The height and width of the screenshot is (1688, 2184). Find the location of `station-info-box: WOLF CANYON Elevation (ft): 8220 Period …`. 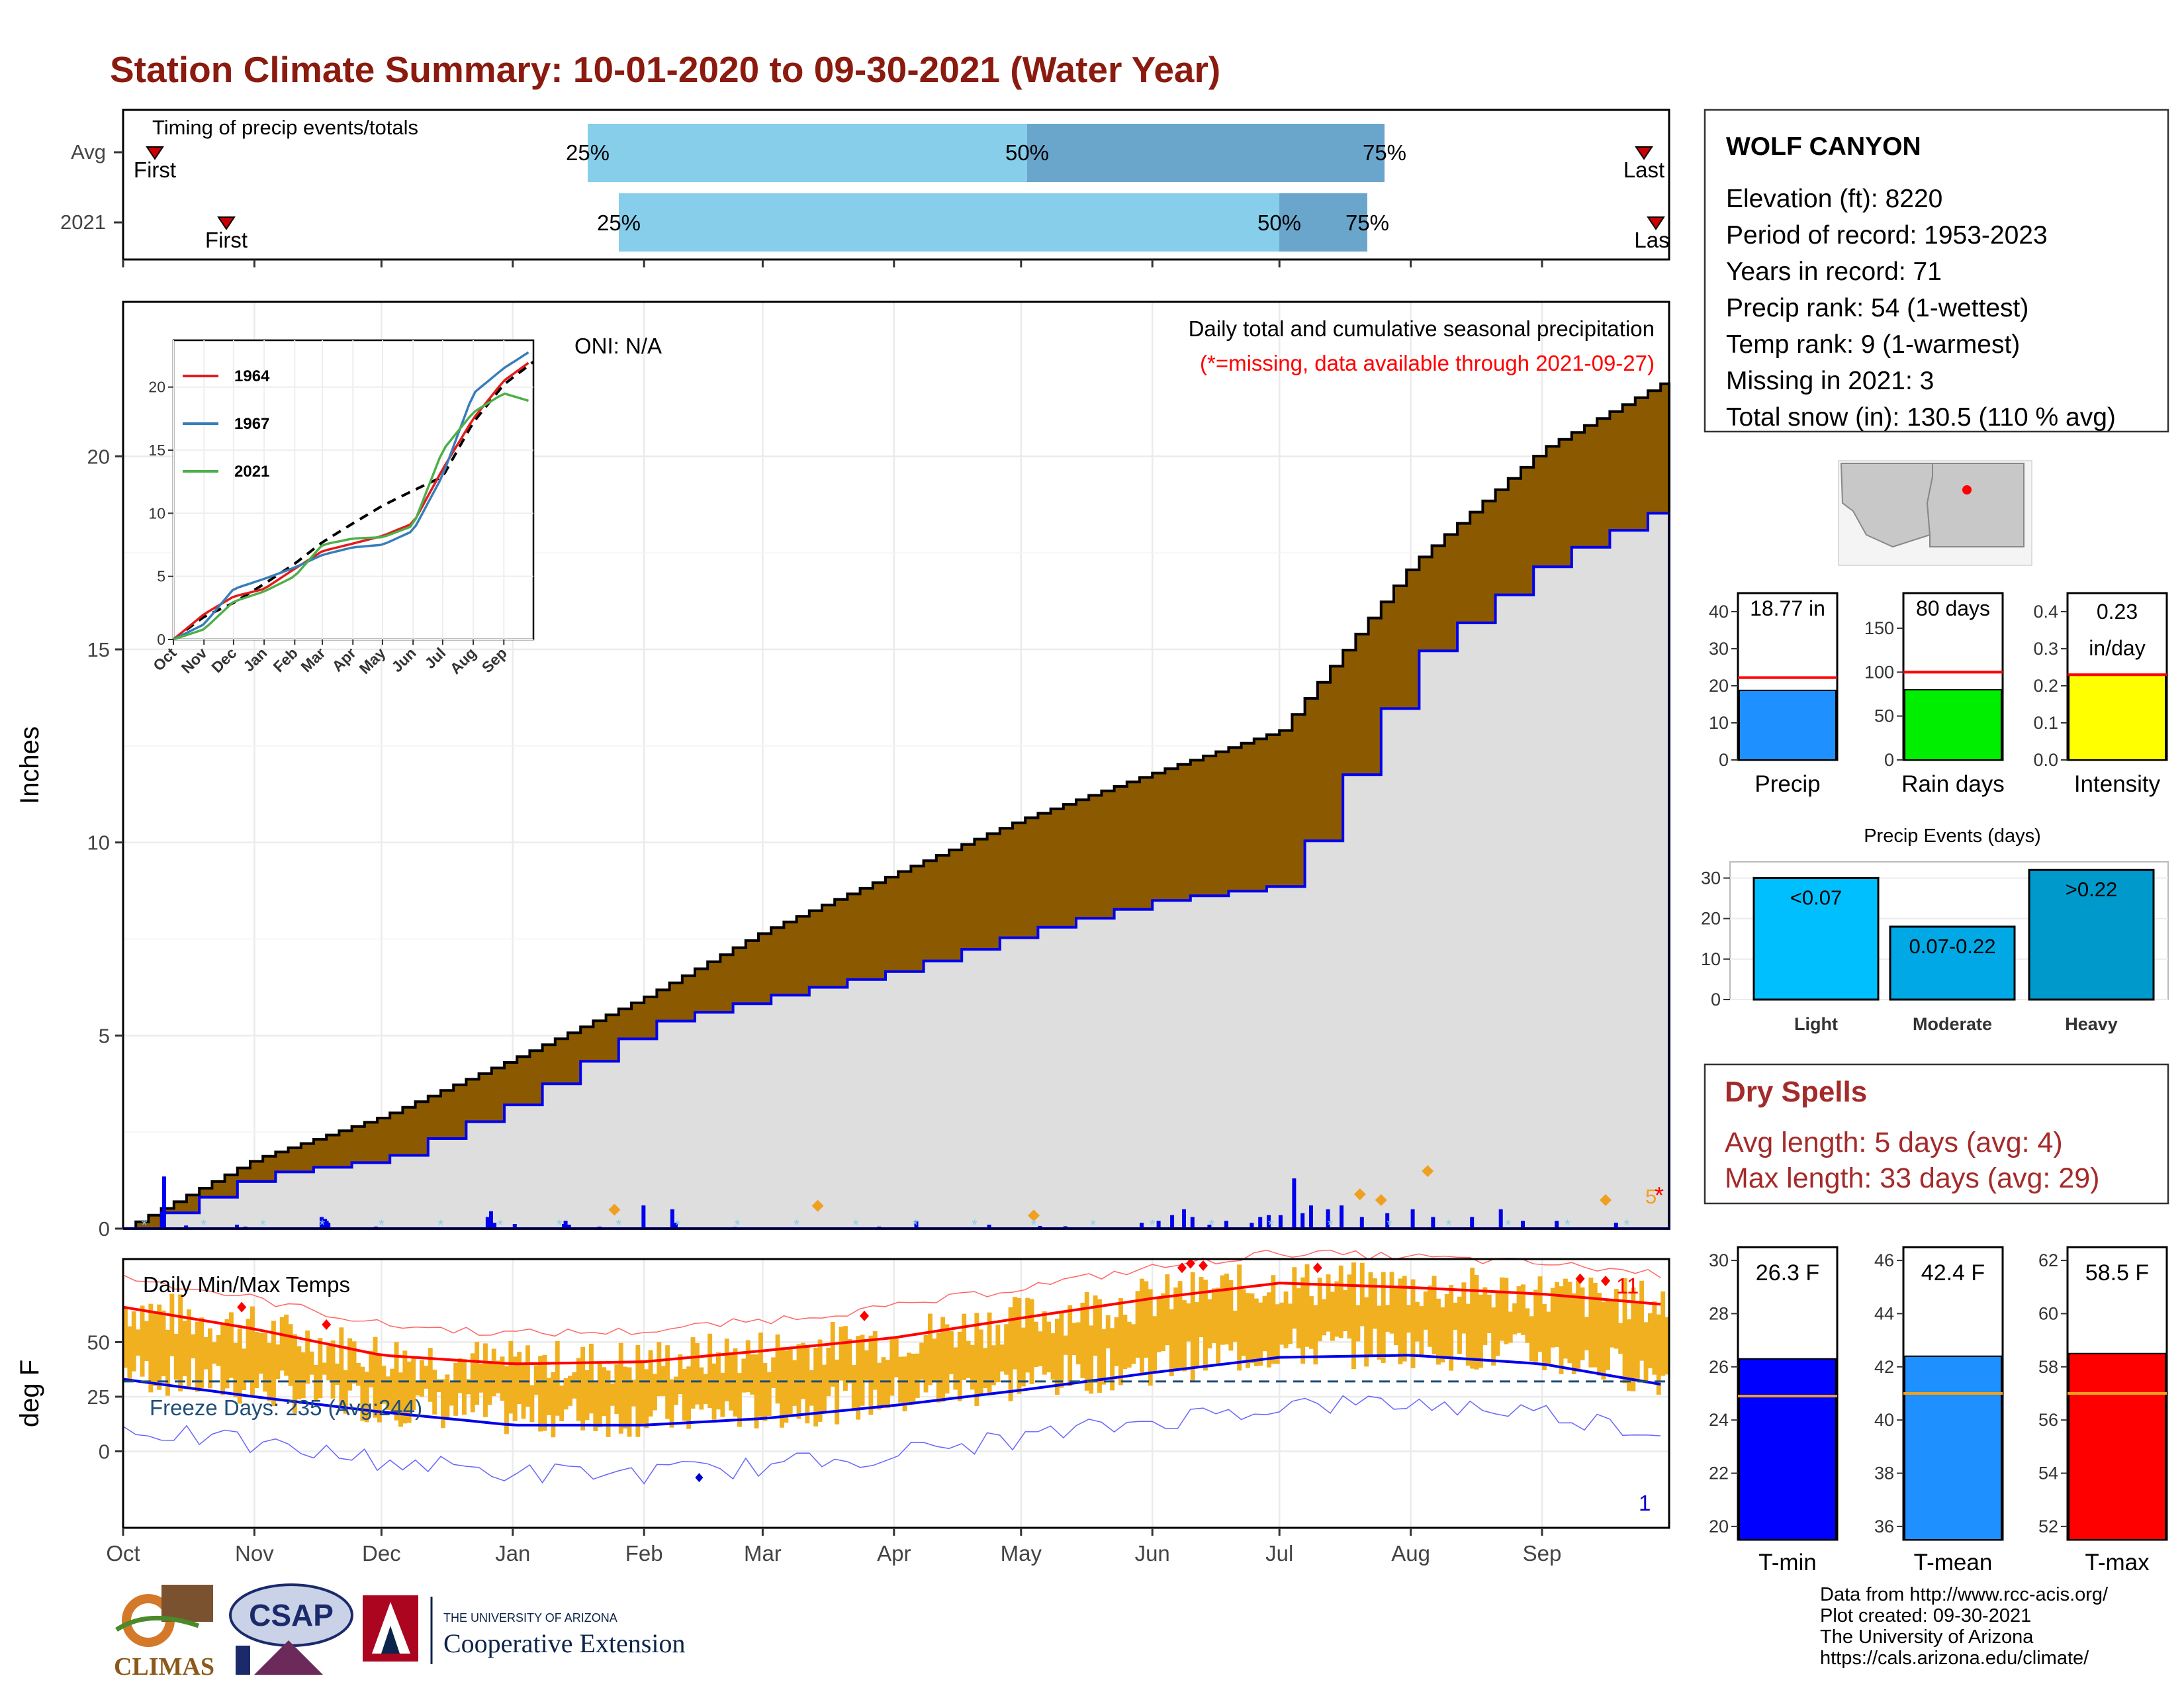

station-info-box: WOLF CANYON Elevation (ft): 8220 Period … is located at coordinates (1937, 271).